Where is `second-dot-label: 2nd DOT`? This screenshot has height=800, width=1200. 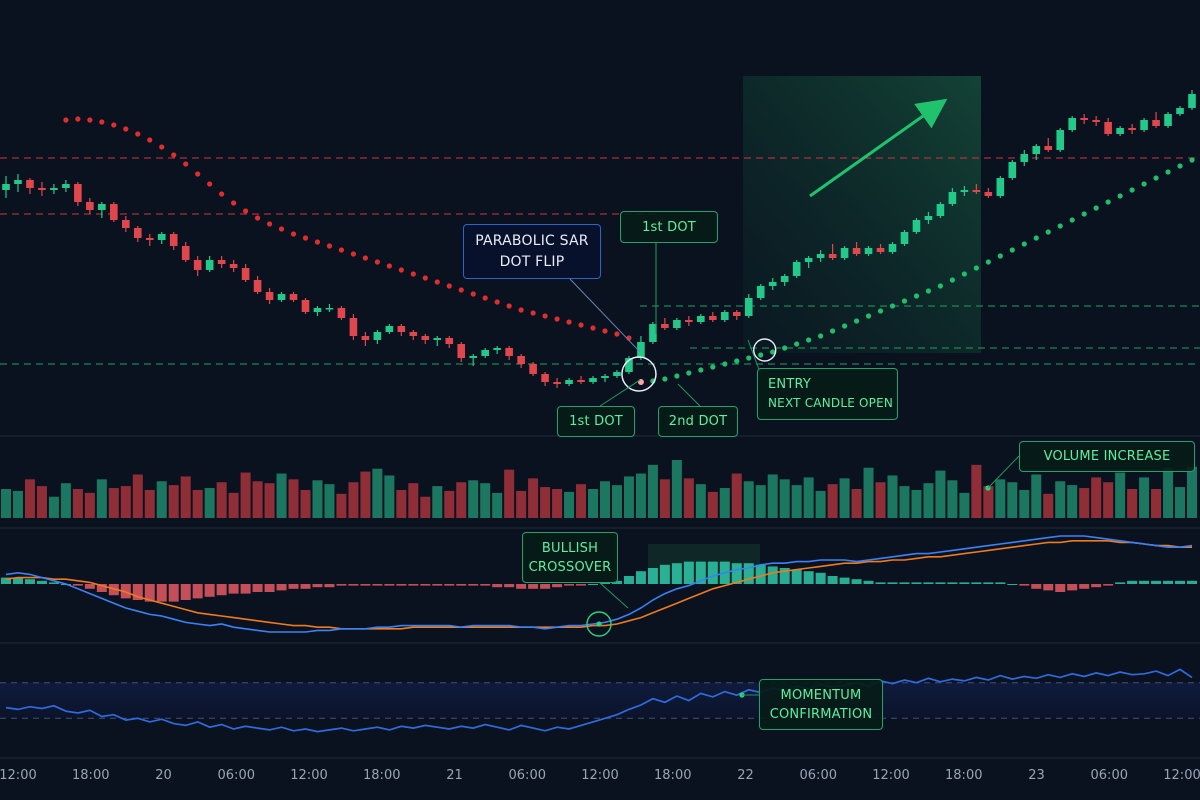
second-dot-label: 2nd DOT is located at coordinates (698, 421).